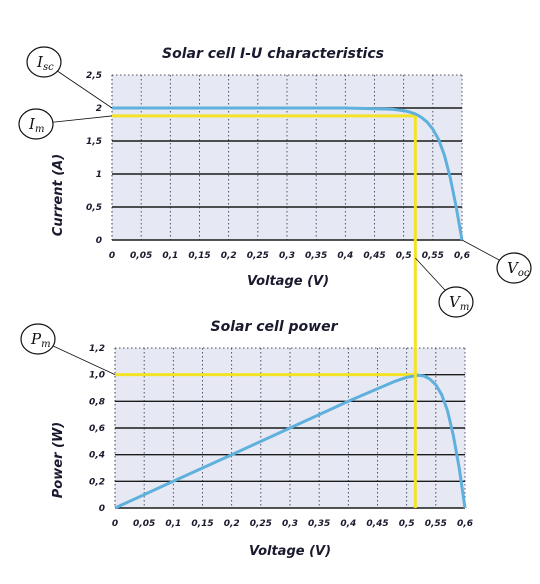 The width and height of the screenshot is (540, 584). I want to click on y-tick-label: 1, so click(99, 175).